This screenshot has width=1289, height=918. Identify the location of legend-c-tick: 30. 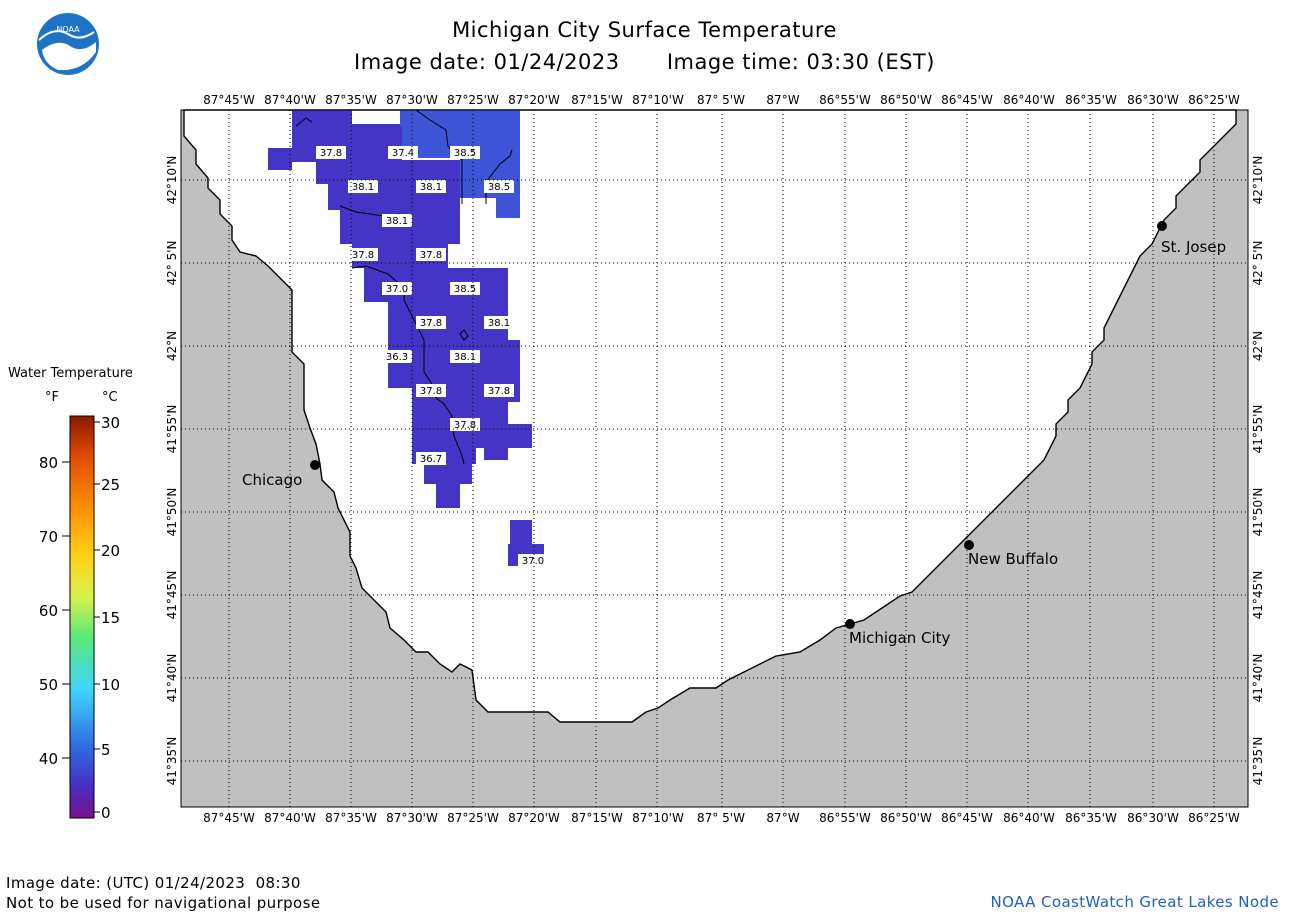
(110, 423).